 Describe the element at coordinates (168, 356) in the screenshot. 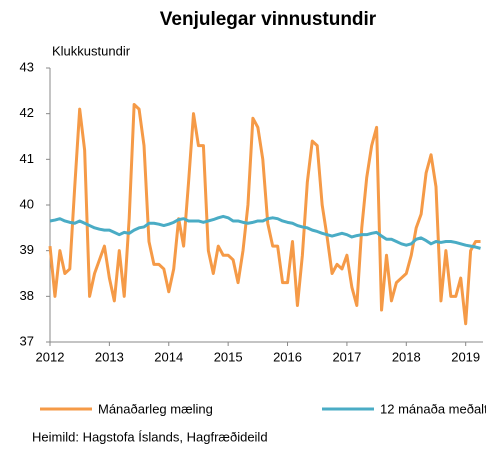

I see `x-tick-label: 2014` at that location.